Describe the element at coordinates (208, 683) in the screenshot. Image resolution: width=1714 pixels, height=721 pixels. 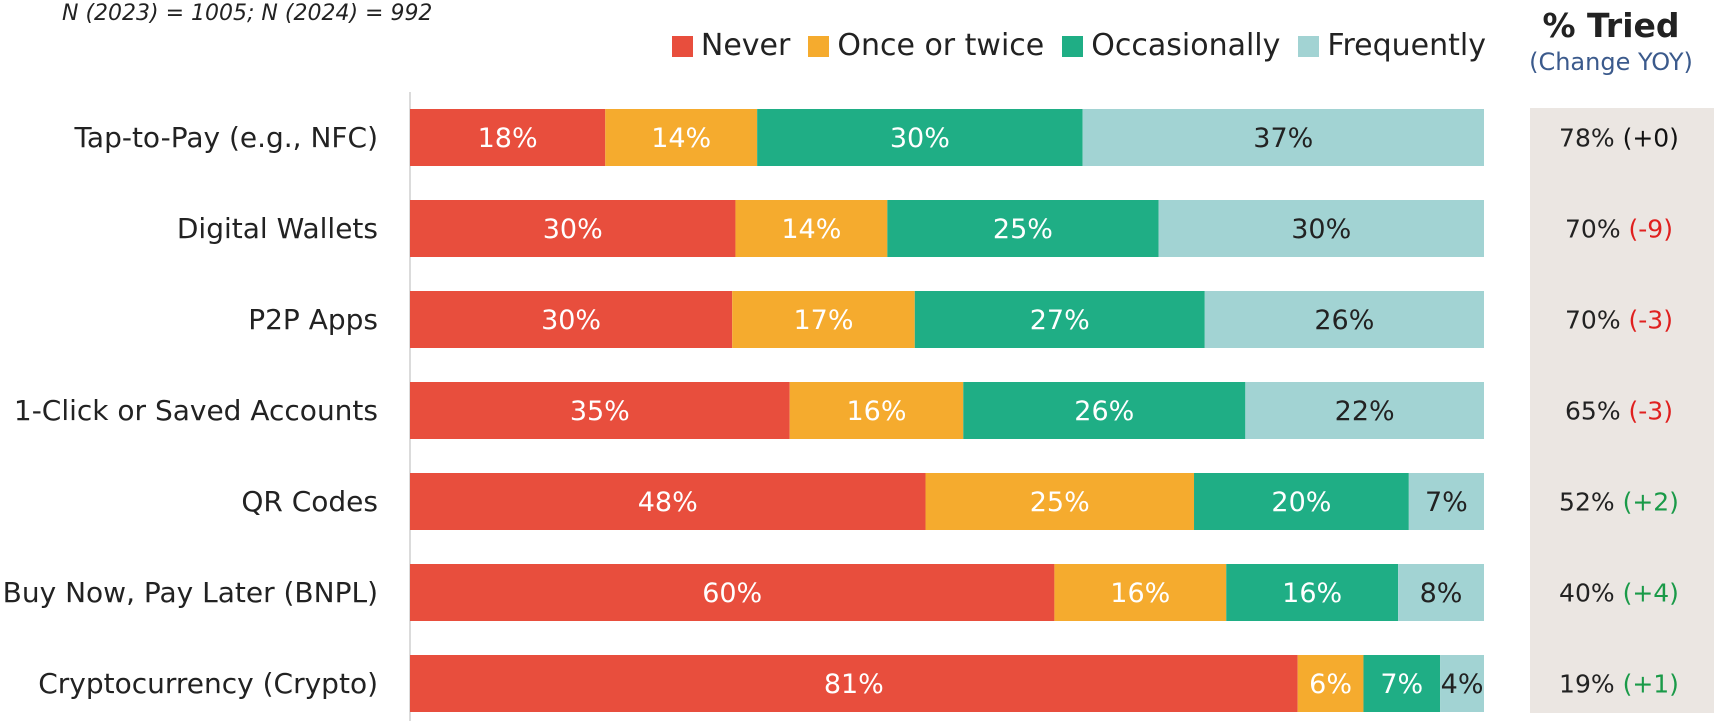
I see `category-label: Cryptocurrency (Crypto)` at that location.